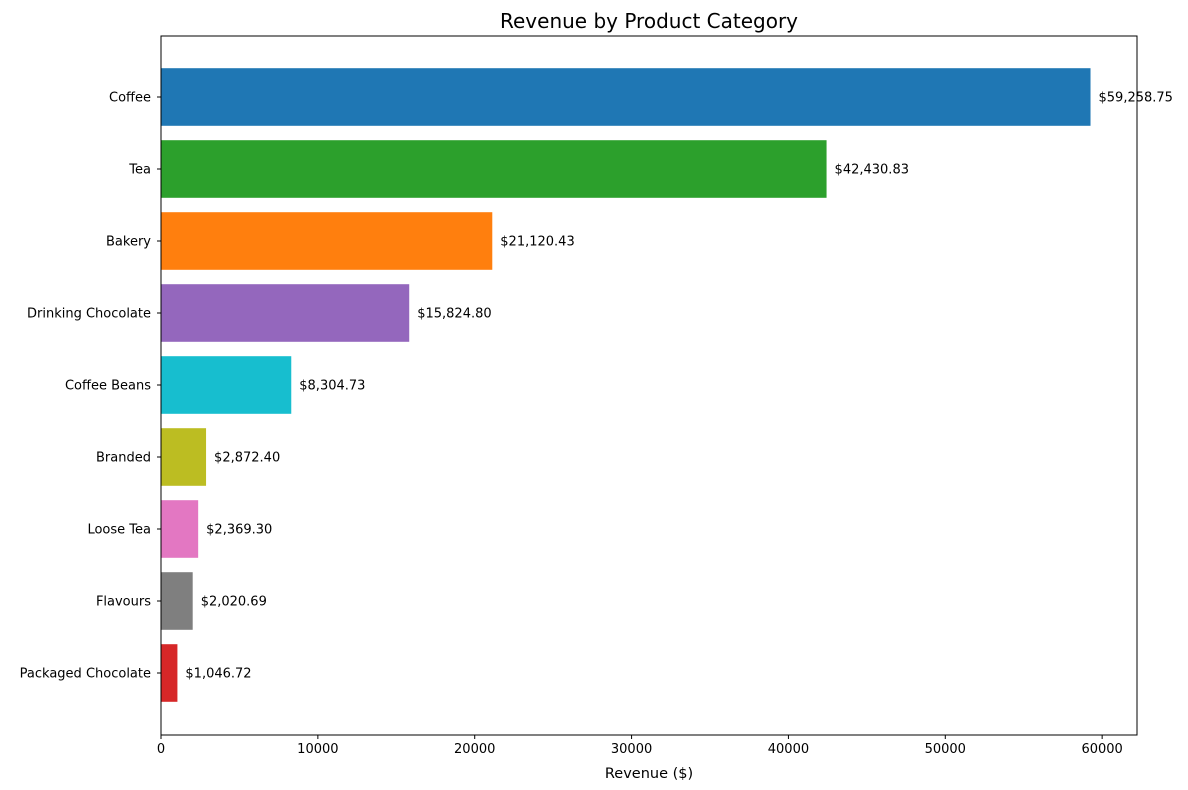  What do you see at coordinates (169, 673) in the screenshot?
I see `bar-packaged-chocolate` at bounding box center [169, 673].